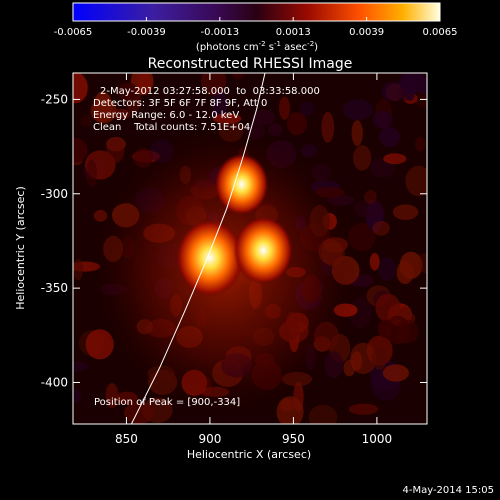  Describe the element at coordinates (146, 32) in the screenshot. I see `colorbar-tick-label: -0.0039` at that location.